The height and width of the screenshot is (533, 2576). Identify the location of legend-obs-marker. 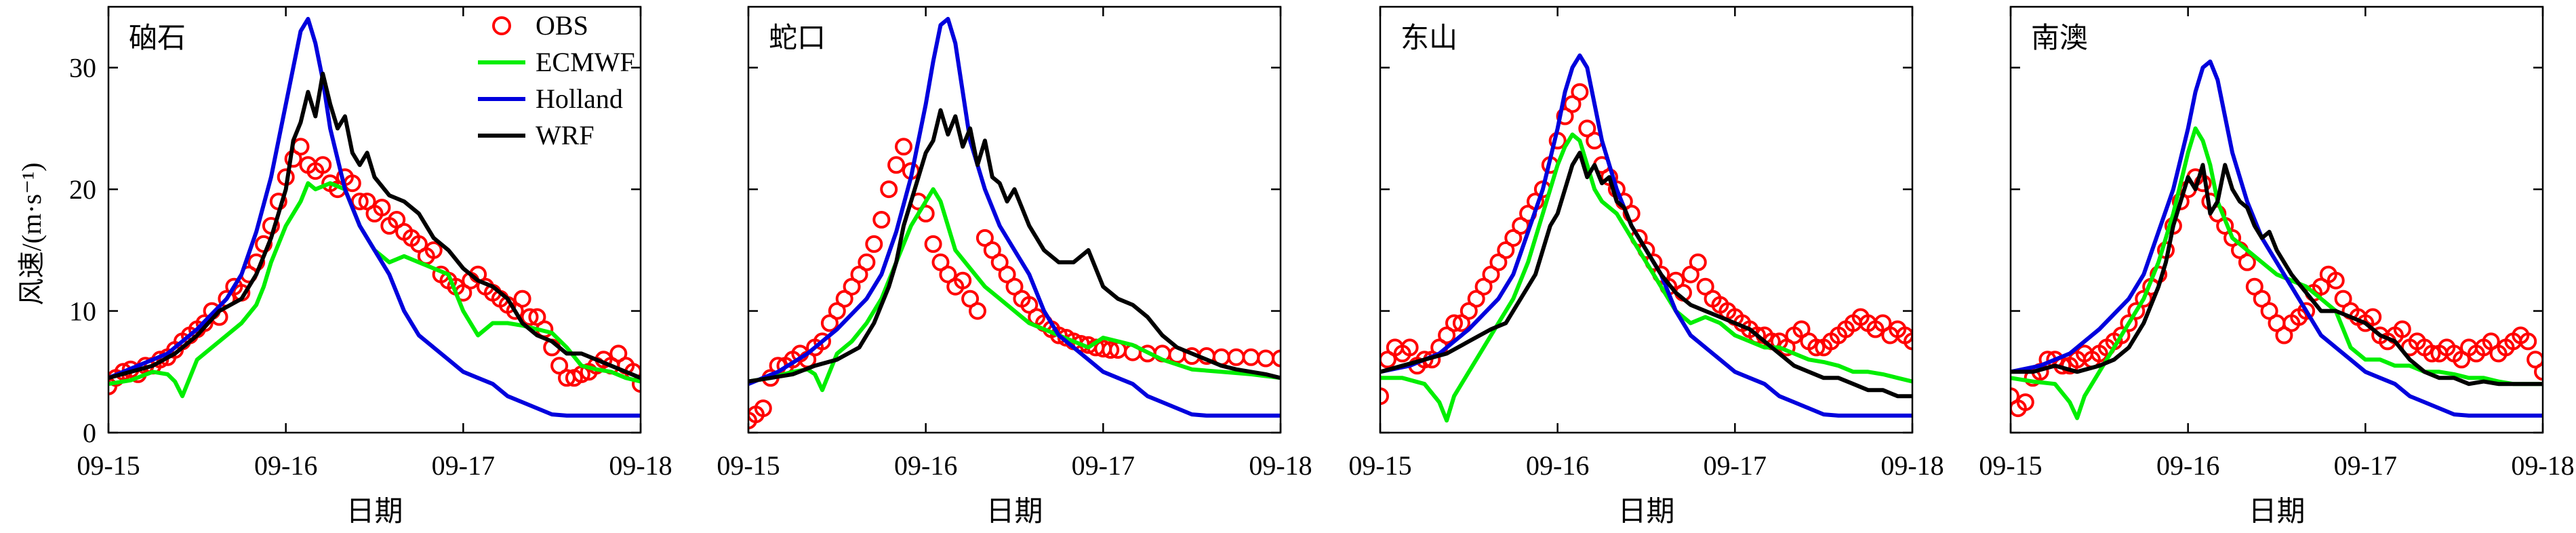
(501, 26).